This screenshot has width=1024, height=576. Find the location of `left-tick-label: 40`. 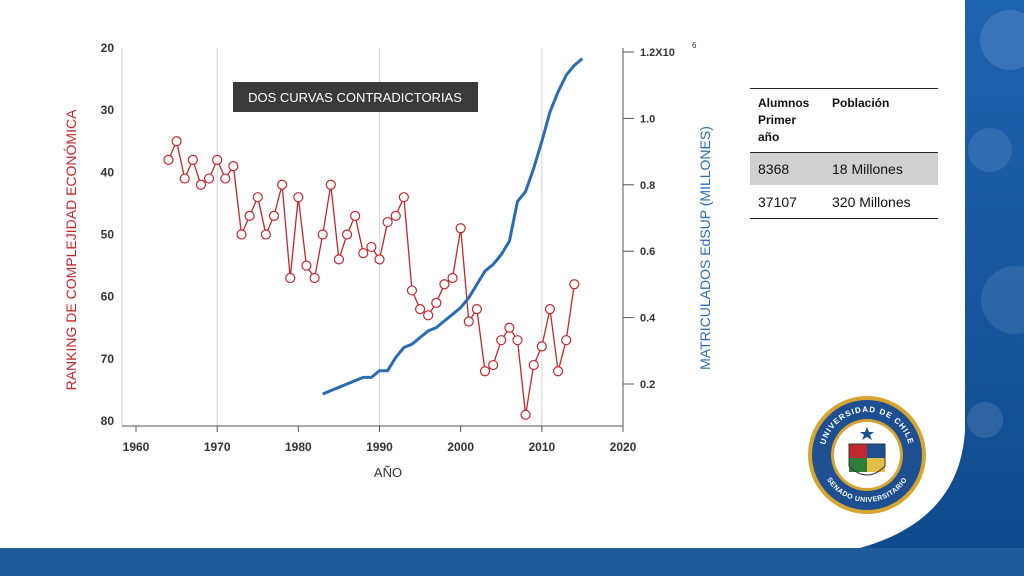

left-tick-label: 40 is located at coordinates (108, 172).